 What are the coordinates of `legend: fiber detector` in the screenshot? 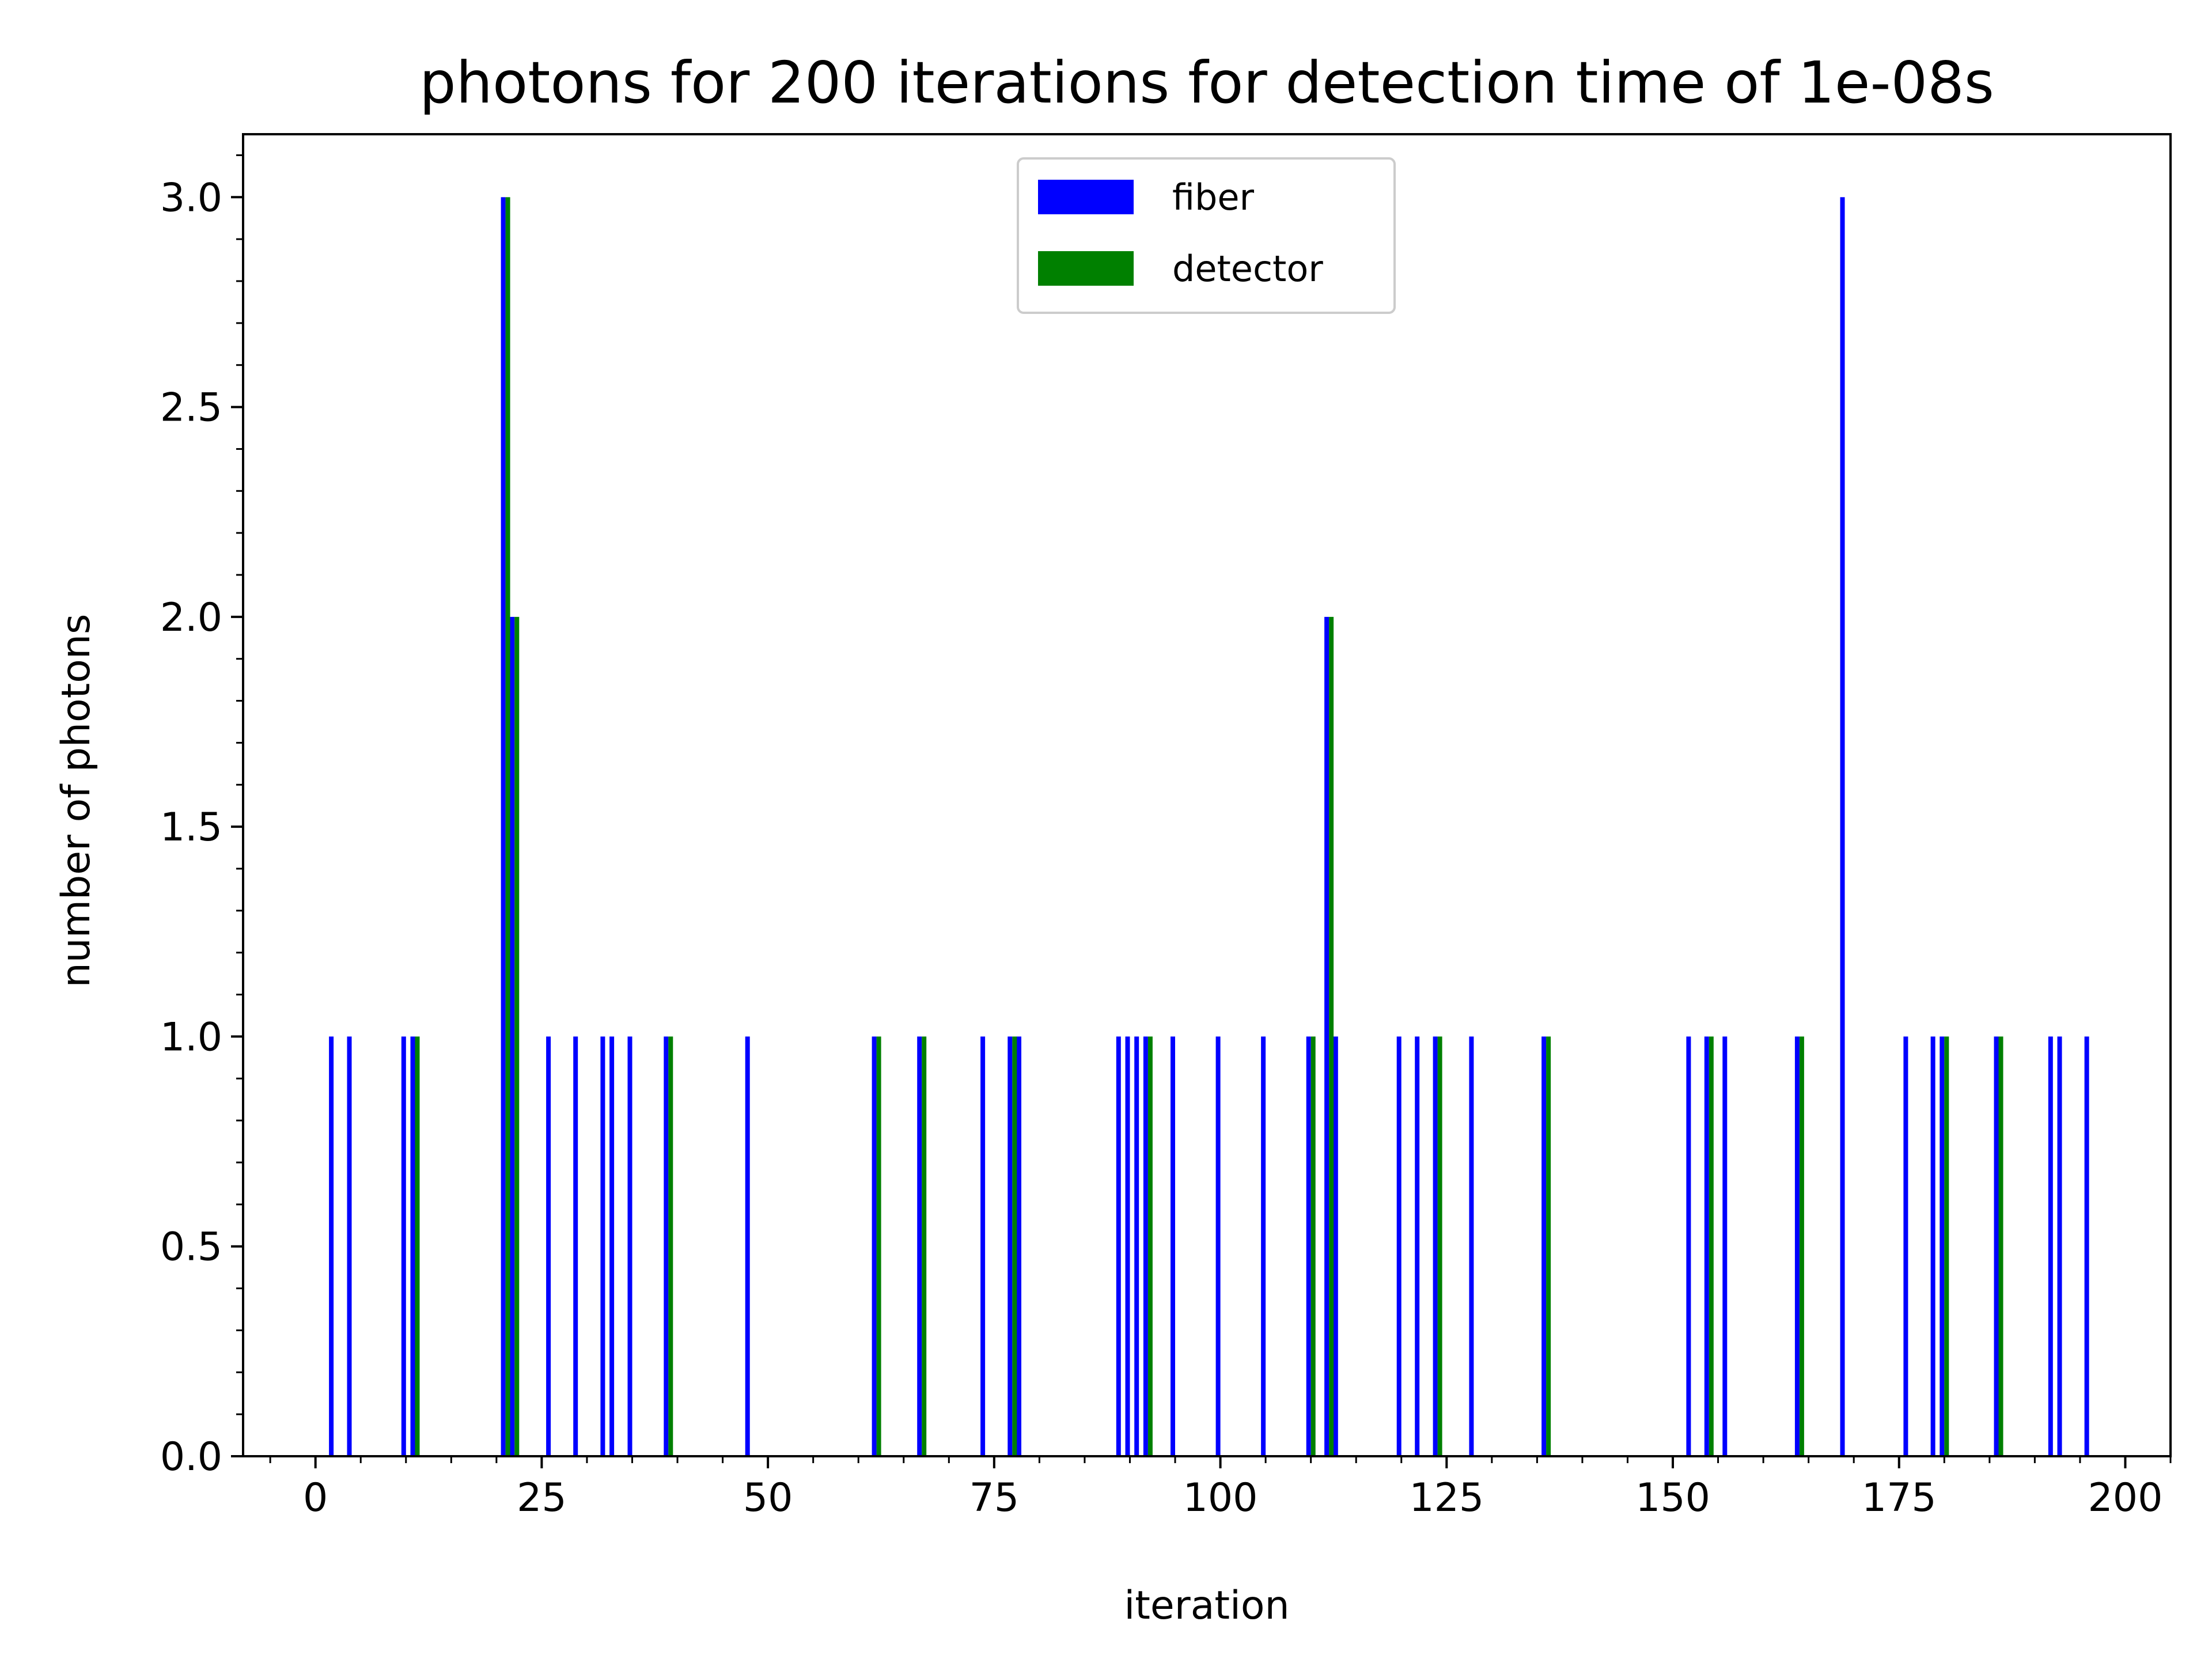 It's located at (1206, 235).